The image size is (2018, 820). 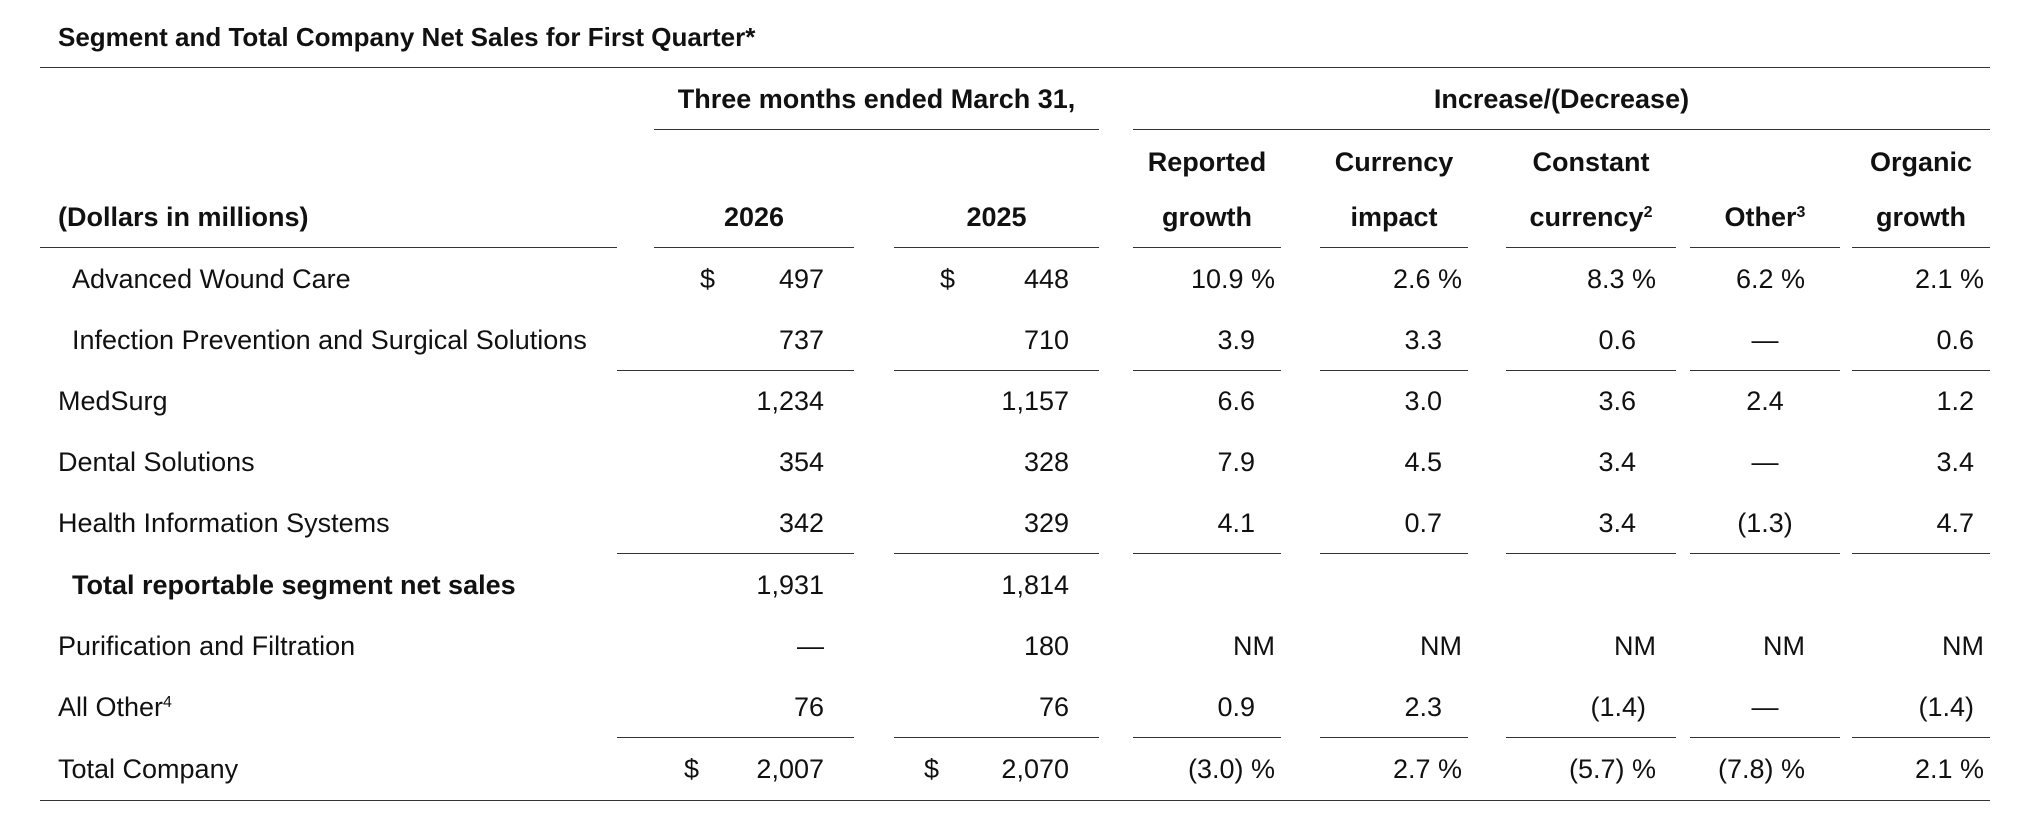 I want to click on organic-growth: 1.2, so click(x=1955, y=401).